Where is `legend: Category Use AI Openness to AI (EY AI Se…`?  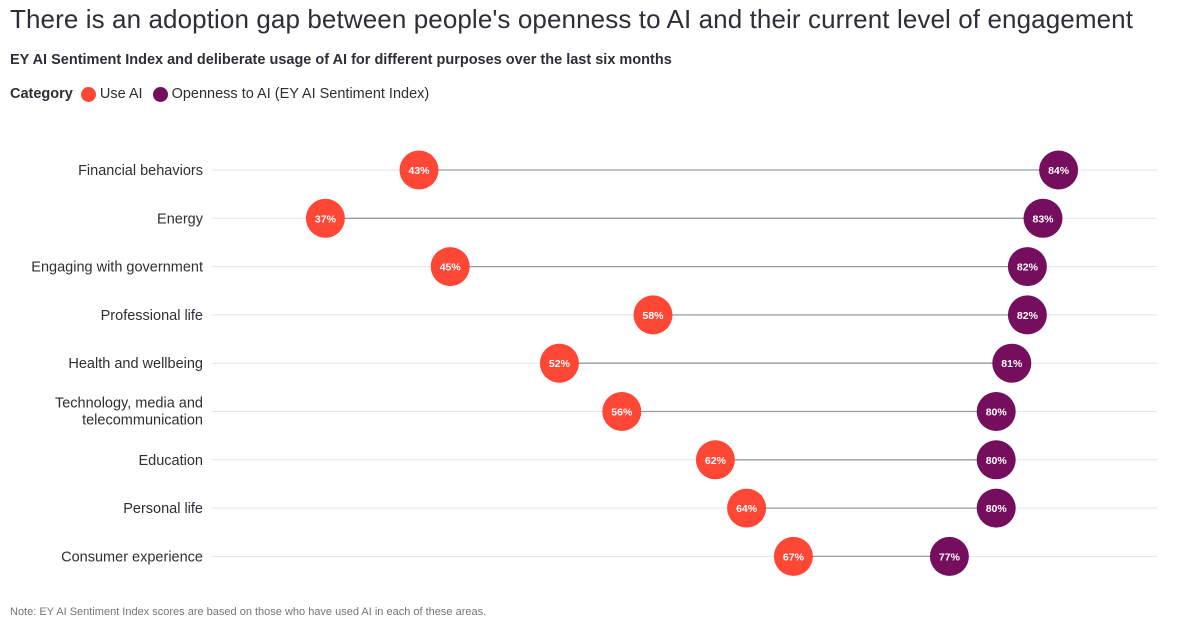
legend: Category Use AI Openness to AI (EY AI Se… is located at coordinates (224, 94).